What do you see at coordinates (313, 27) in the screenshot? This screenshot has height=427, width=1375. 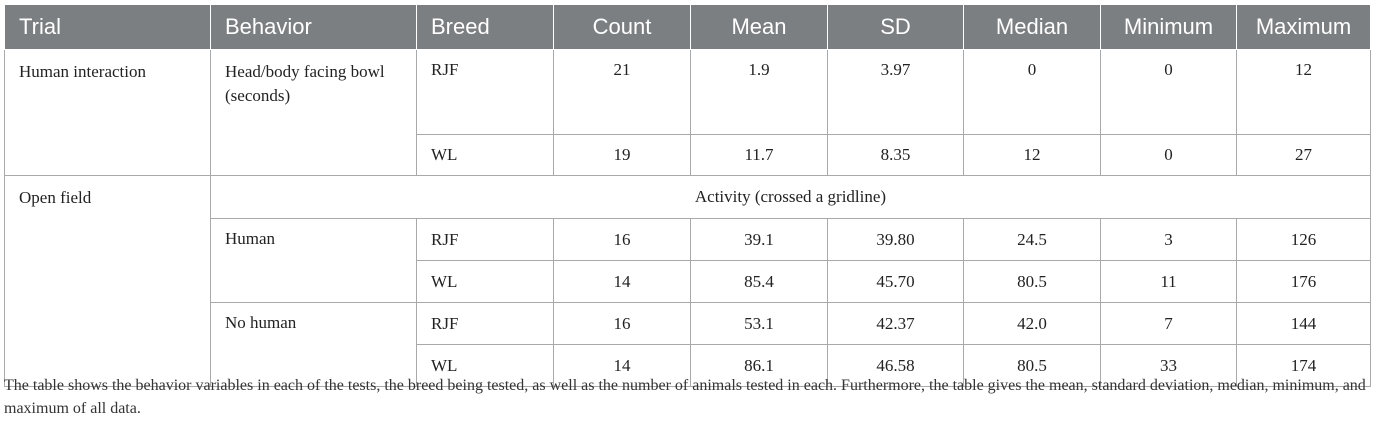 I see `header-behavior: Behavior` at bounding box center [313, 27].